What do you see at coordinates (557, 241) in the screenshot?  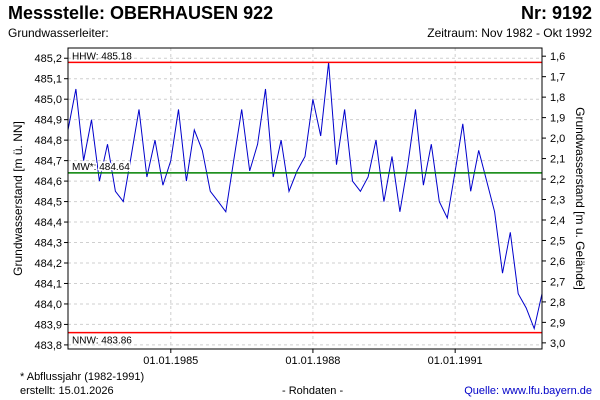 I see `y2-tick-label: 2,5` at bounding box center [557, 241].